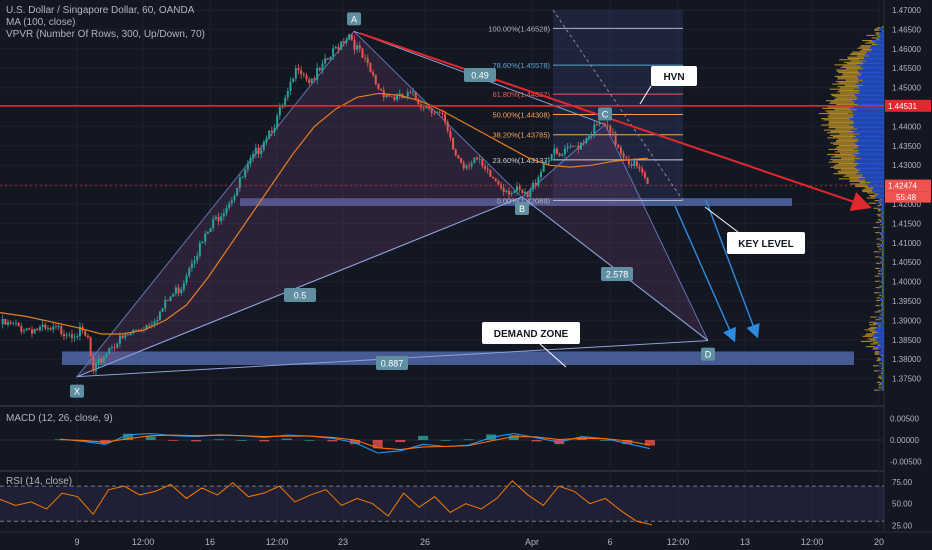 Image resolution: width=932 pixels, height=550 pixels. What do you see at coordinates (904, 440) in the screenshot?
I see `macd-tick-label: 0.00000` at bounding box center [904, 440].